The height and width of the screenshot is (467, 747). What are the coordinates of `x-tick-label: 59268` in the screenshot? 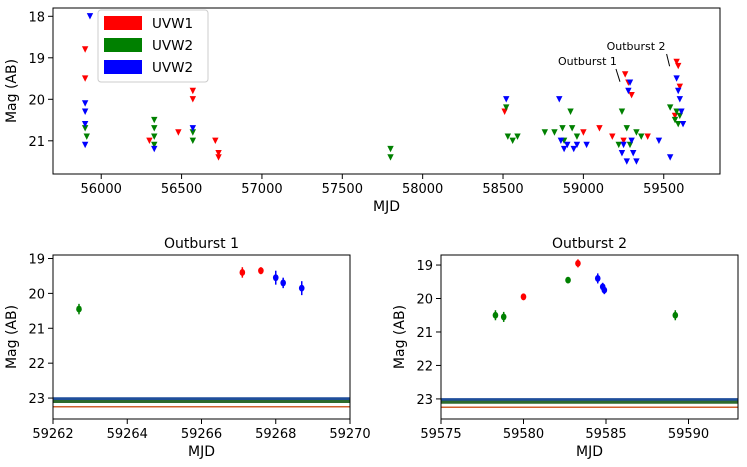 It's located at (275, 434).